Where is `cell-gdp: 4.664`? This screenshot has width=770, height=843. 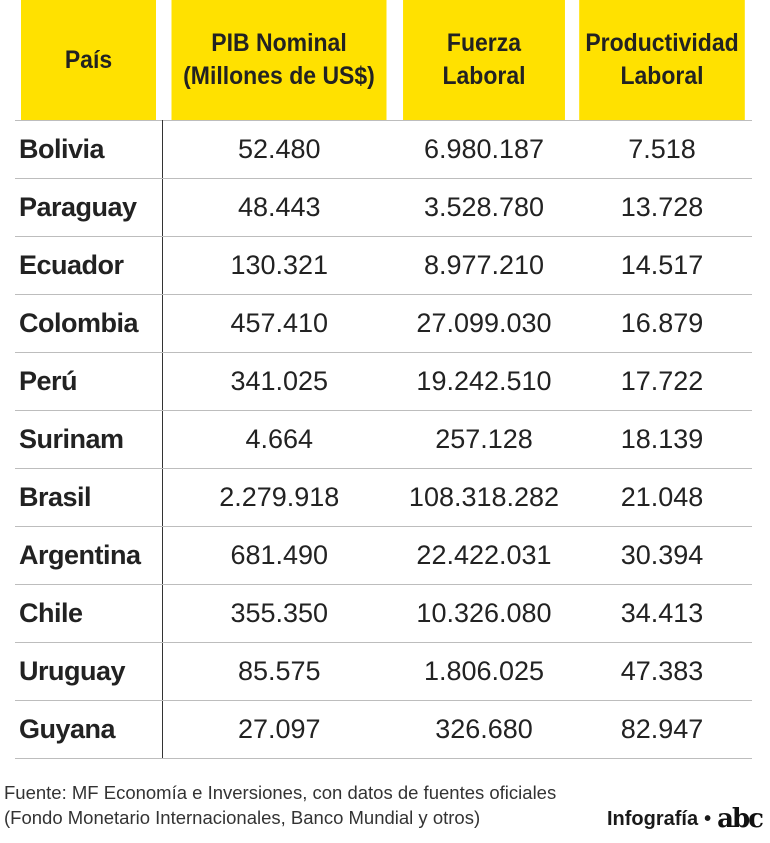
cell-gdp: 4.664 is located at coordinates (279, 439).